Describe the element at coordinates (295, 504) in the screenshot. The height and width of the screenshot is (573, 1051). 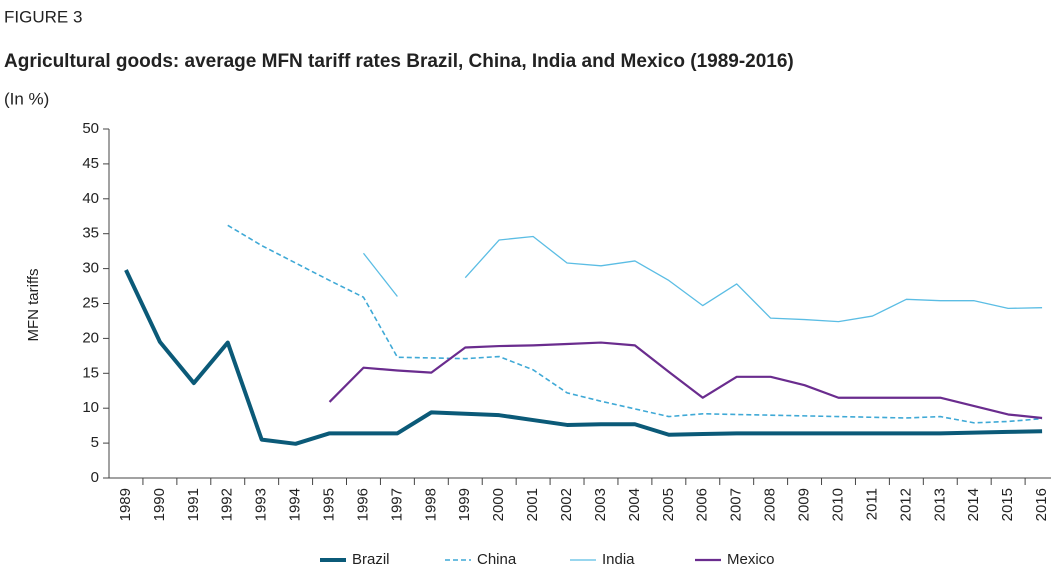
I see `x-tick-label: 1994` at that location.